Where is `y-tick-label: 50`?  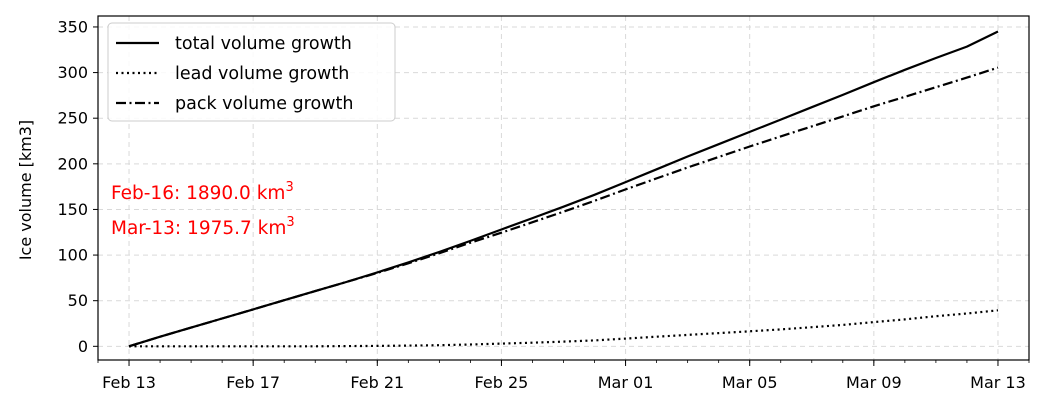
y-tick-label: 50 is located at coordinates (78, 300).